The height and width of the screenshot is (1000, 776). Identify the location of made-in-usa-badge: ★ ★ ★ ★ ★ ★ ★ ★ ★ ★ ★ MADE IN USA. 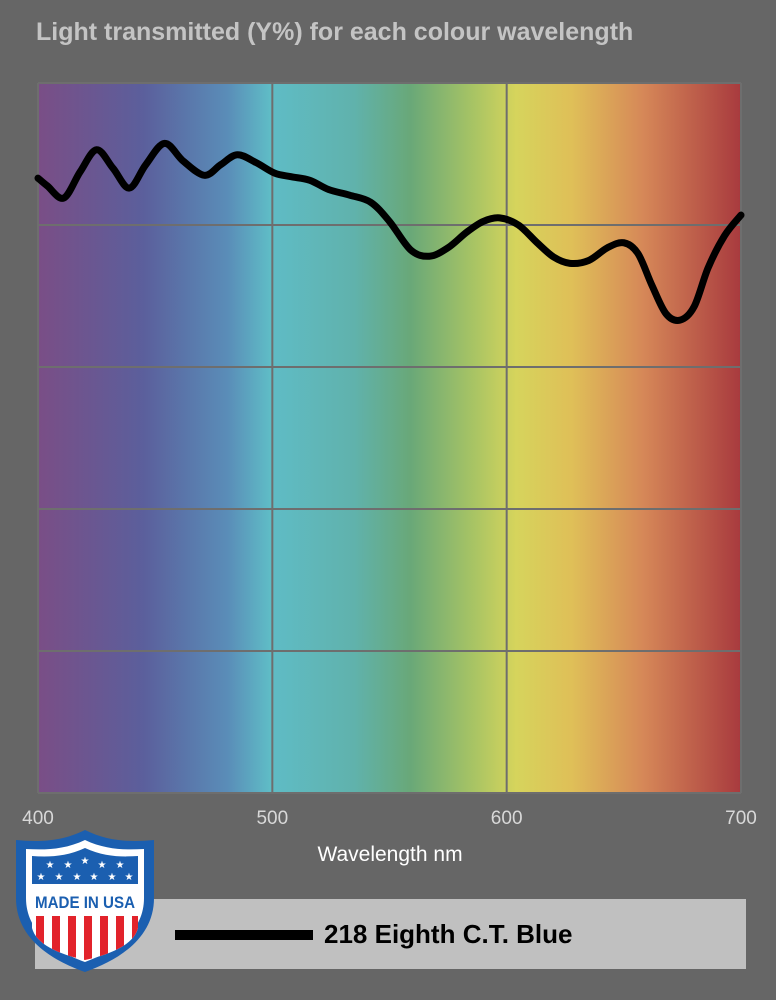
(85, 901).